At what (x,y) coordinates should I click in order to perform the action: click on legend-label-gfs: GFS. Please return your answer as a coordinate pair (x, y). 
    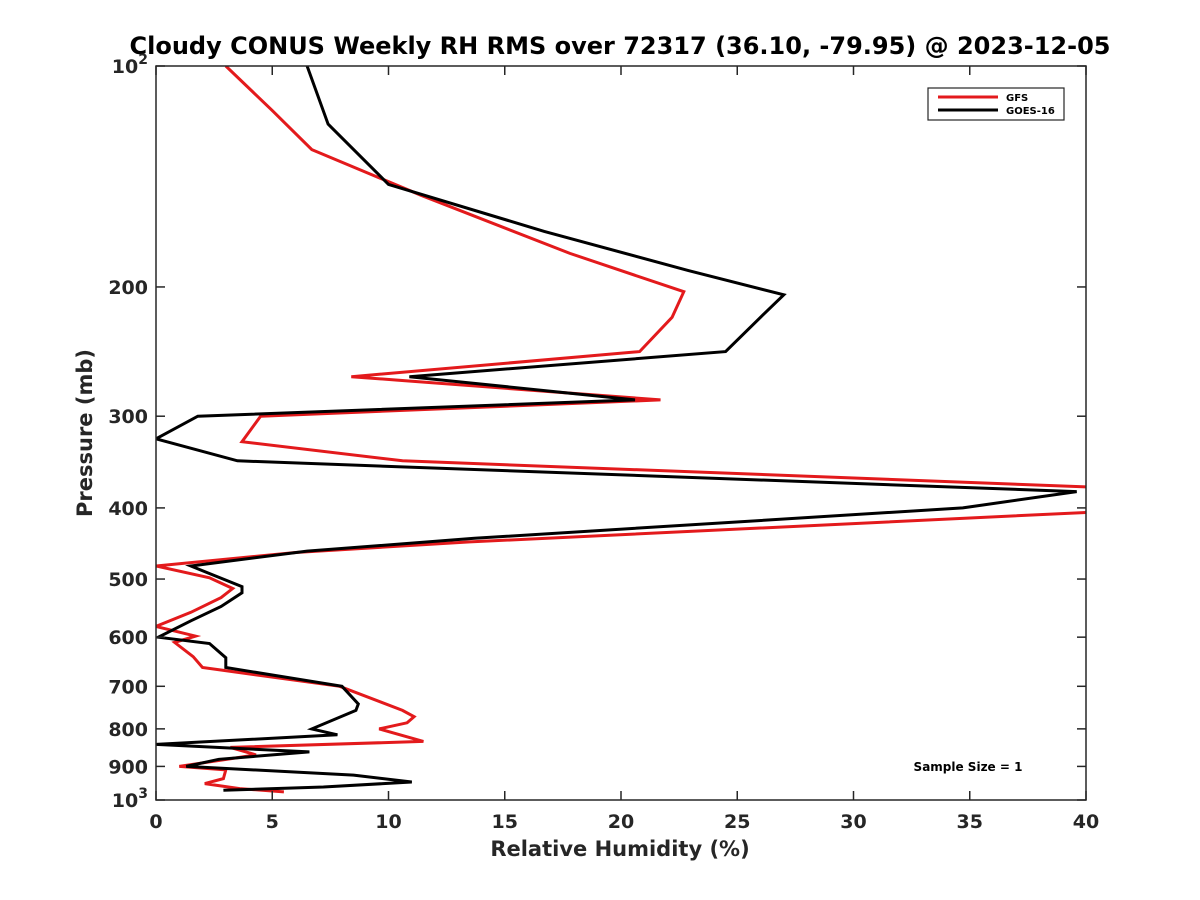
    Looking at the image, I should click on (1017, 98).